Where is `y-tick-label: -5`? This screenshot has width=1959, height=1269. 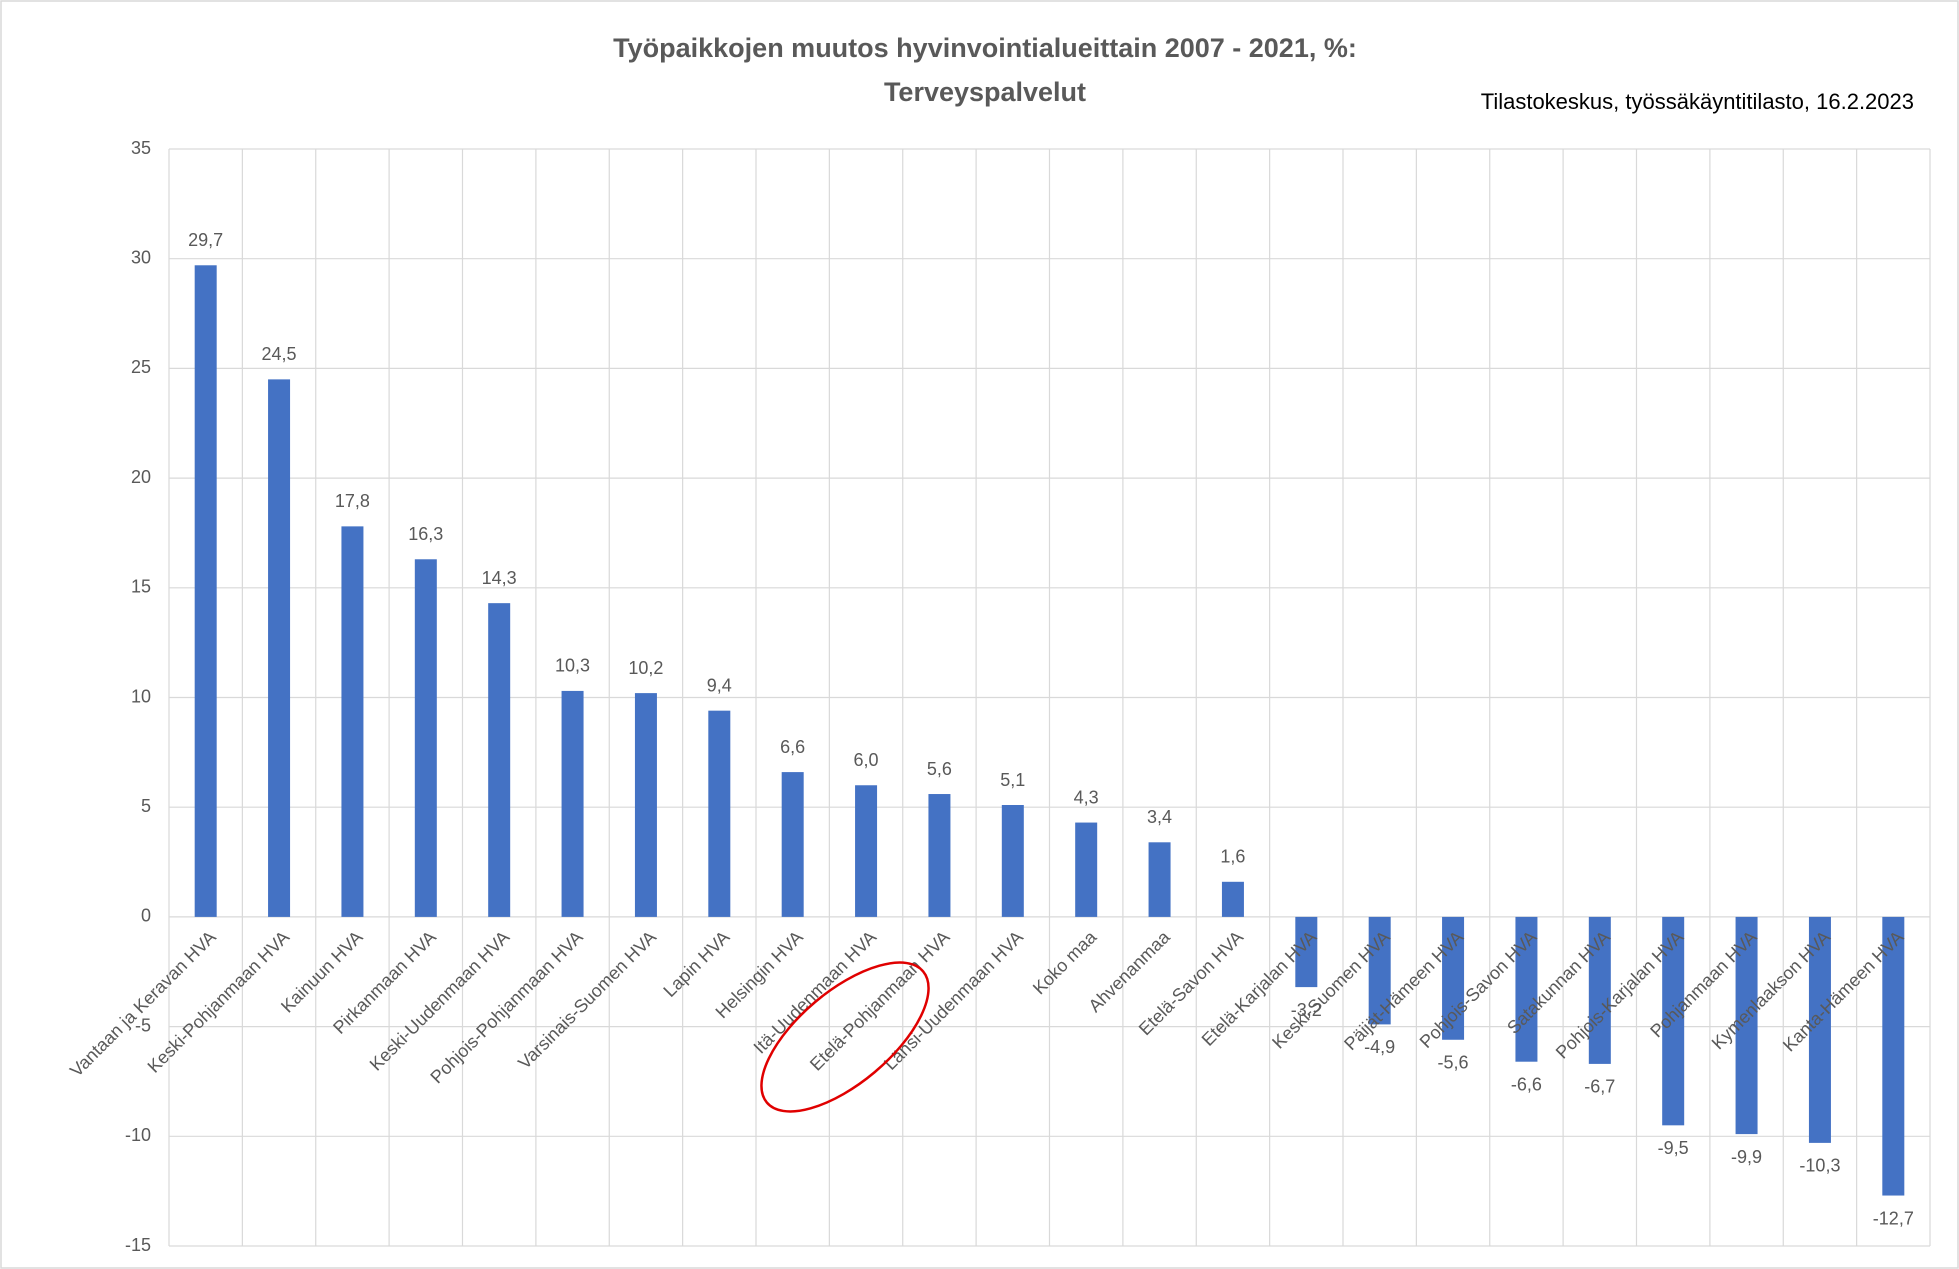
y-tick-label: -5 is located at coordinates (143, 1025).